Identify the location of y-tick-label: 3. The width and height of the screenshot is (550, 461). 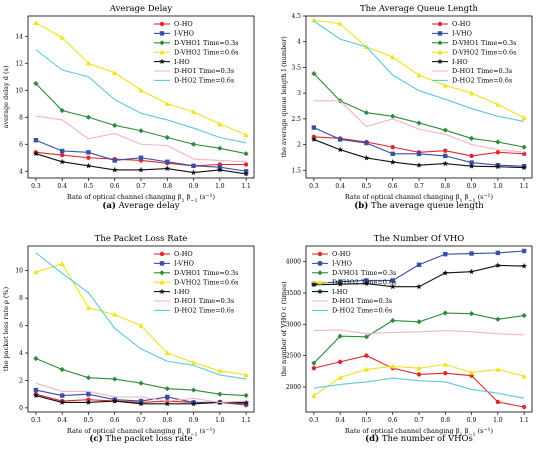
(299, 93).